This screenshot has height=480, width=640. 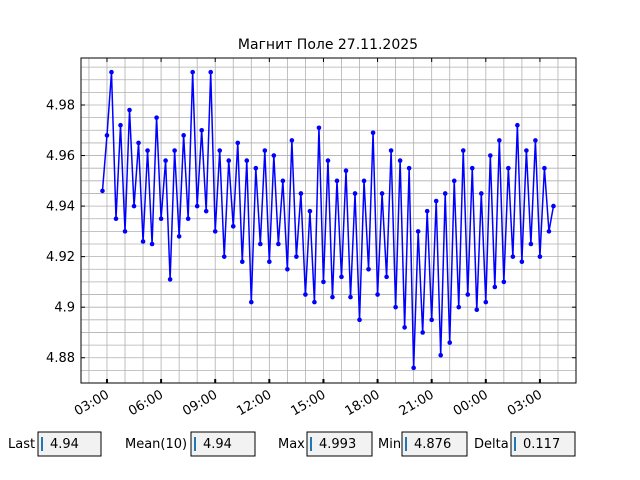 What do you see at coordinates (291, 444) in the screenshot?
I see `stat-label: Max` at bounding box center [291, 444].